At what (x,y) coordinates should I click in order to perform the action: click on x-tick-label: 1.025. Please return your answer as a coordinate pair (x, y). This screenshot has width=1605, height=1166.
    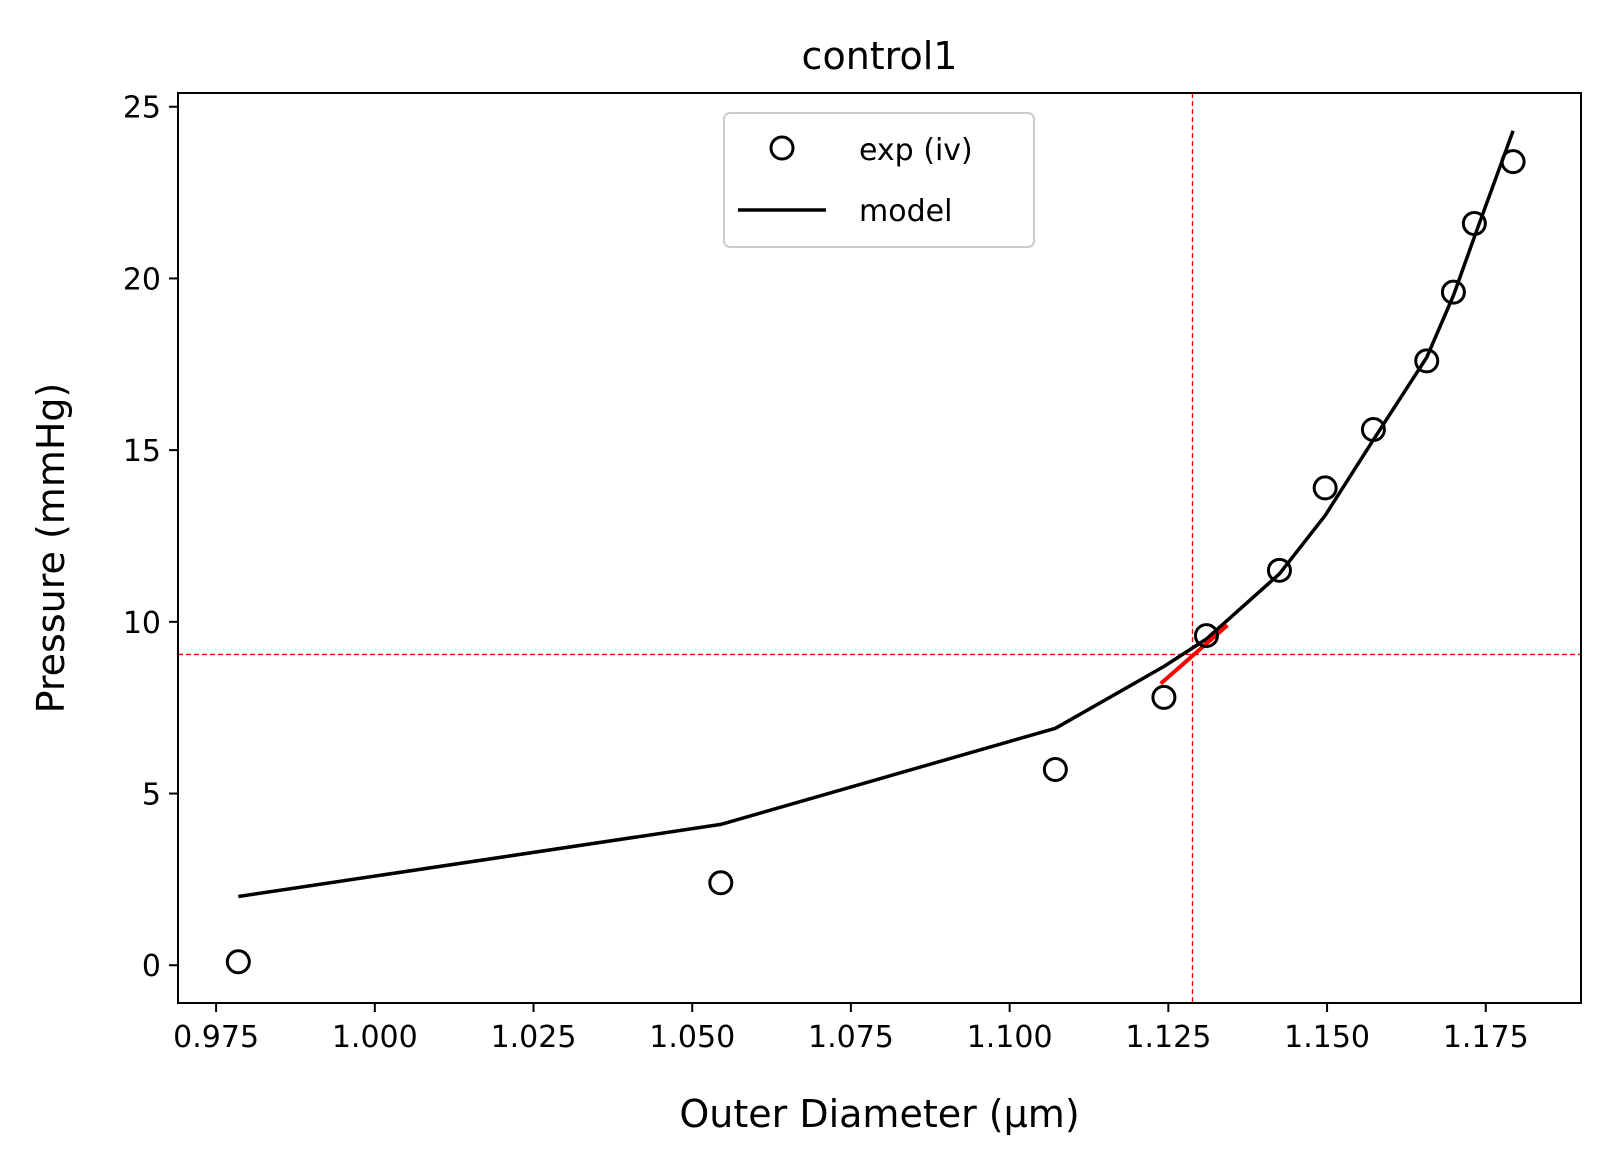
    Looking at the image, I should click on (534, 1037).